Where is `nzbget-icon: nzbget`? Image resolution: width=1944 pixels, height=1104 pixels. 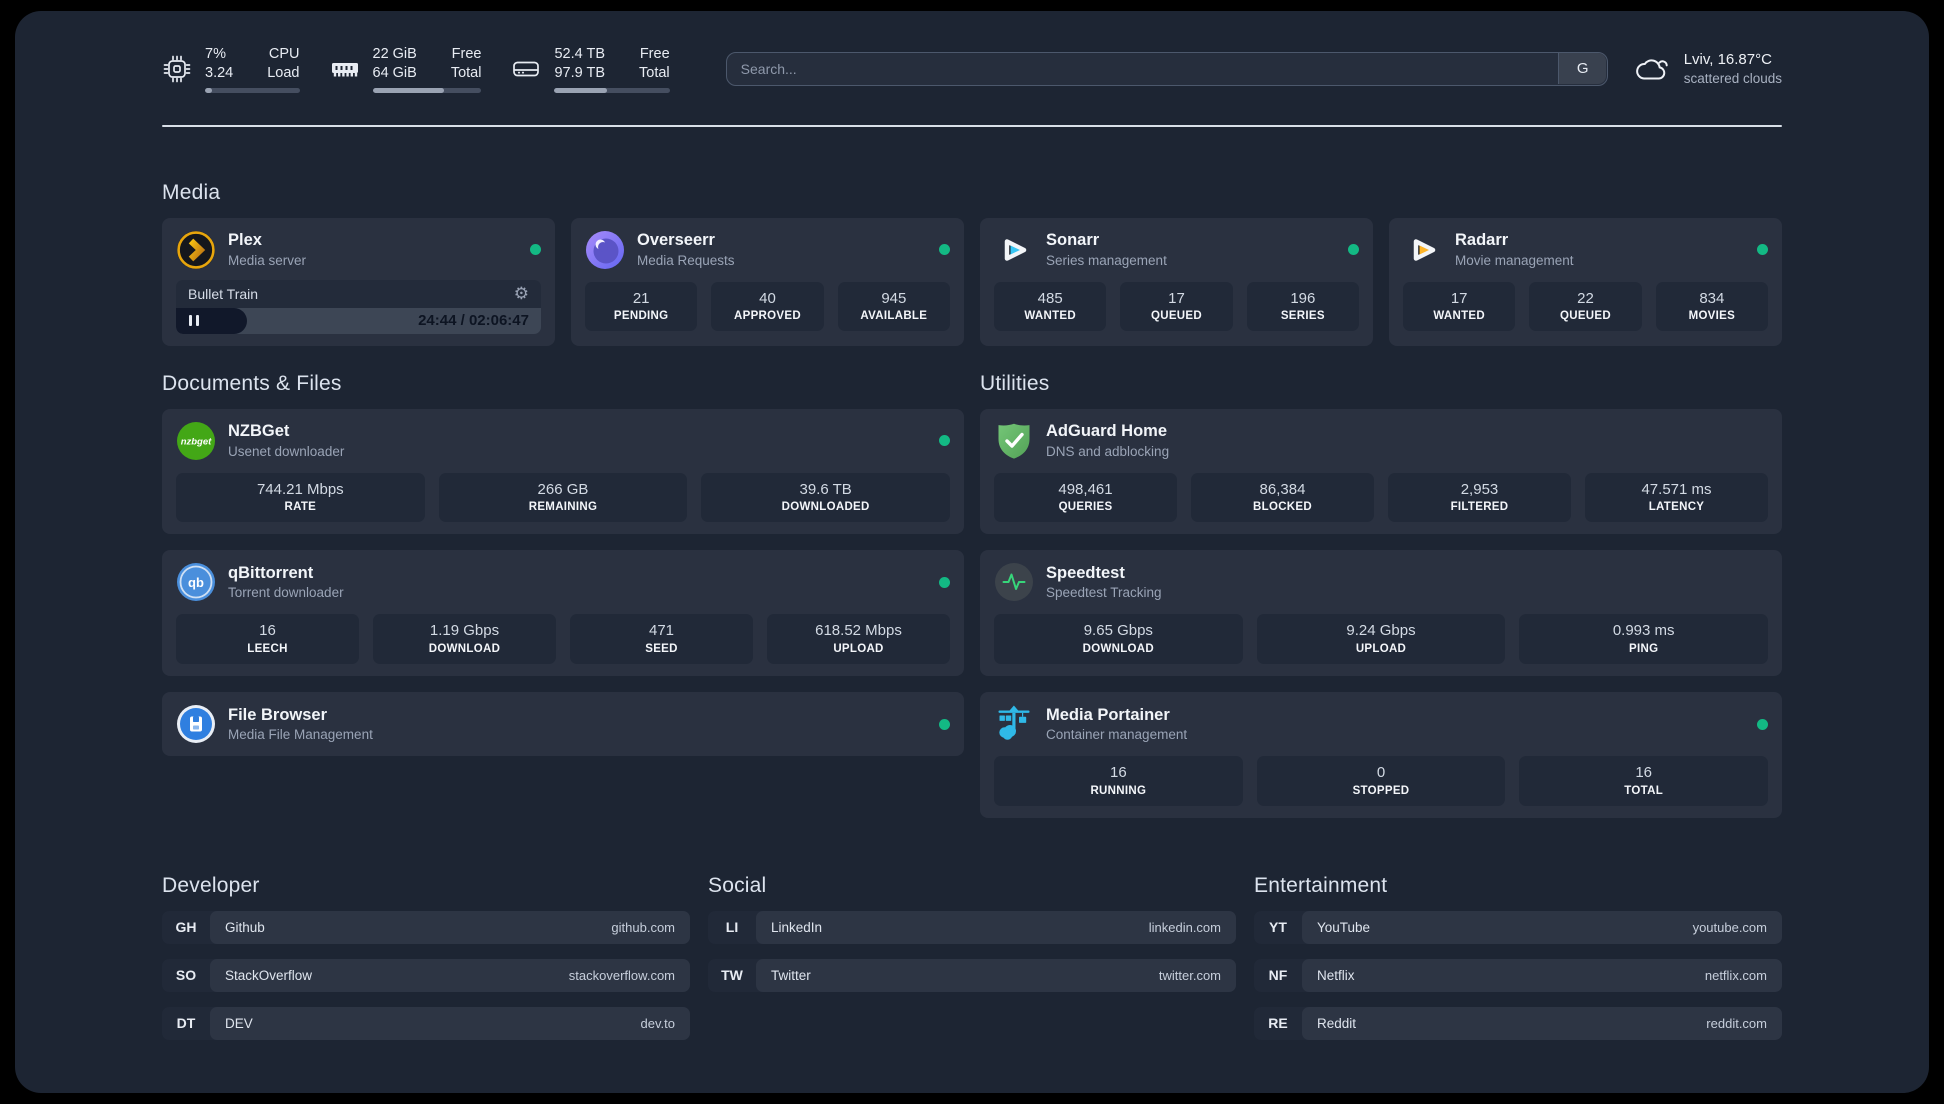 nzbget-icon: nzbget is located at coordinates (196, 440).